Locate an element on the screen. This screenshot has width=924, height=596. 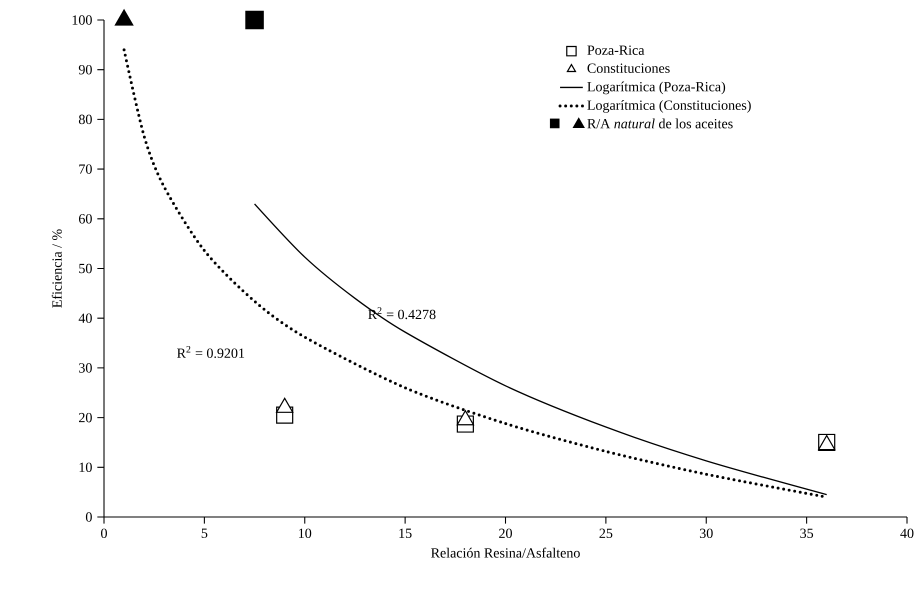
y-tick-label: 100 is located at coordinates (82, 20).